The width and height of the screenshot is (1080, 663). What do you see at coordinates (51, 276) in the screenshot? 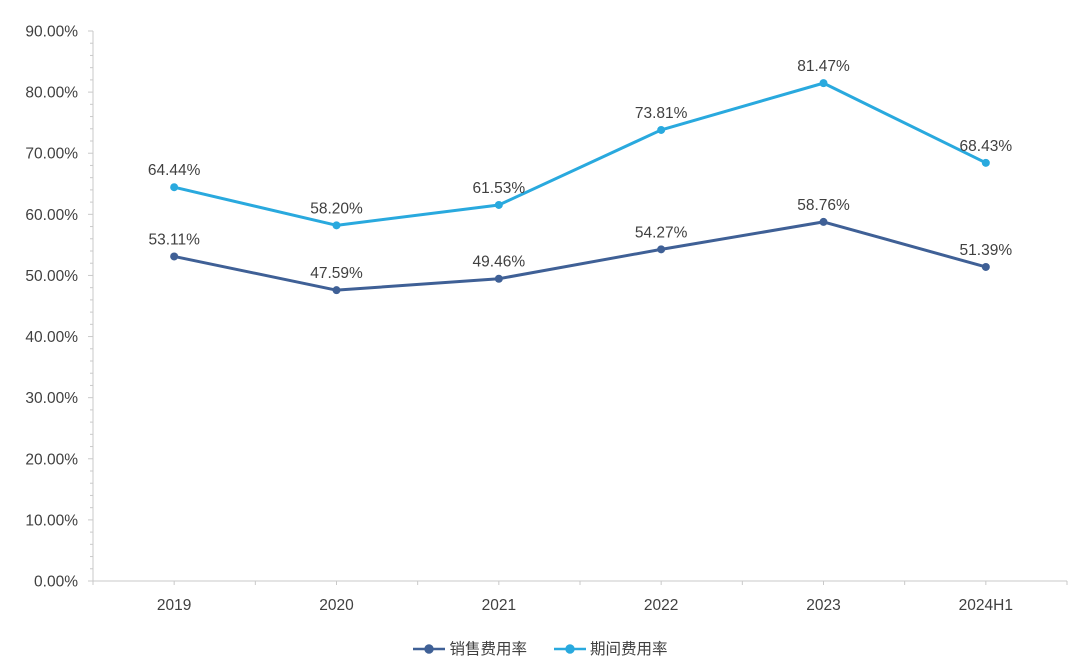
I see `y-axis-tick-label: 50.00%` at bounding box center [51, 276].